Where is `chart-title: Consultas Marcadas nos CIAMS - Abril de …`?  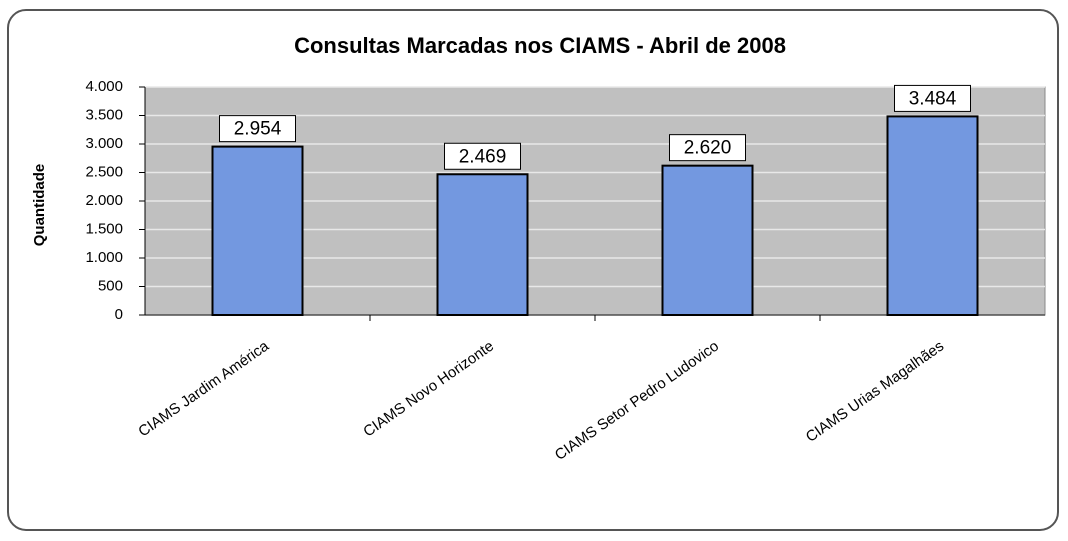
chart-title: Consultas Marcadas nos CIAMS - Abril de … is located at coordinates (540, 45).